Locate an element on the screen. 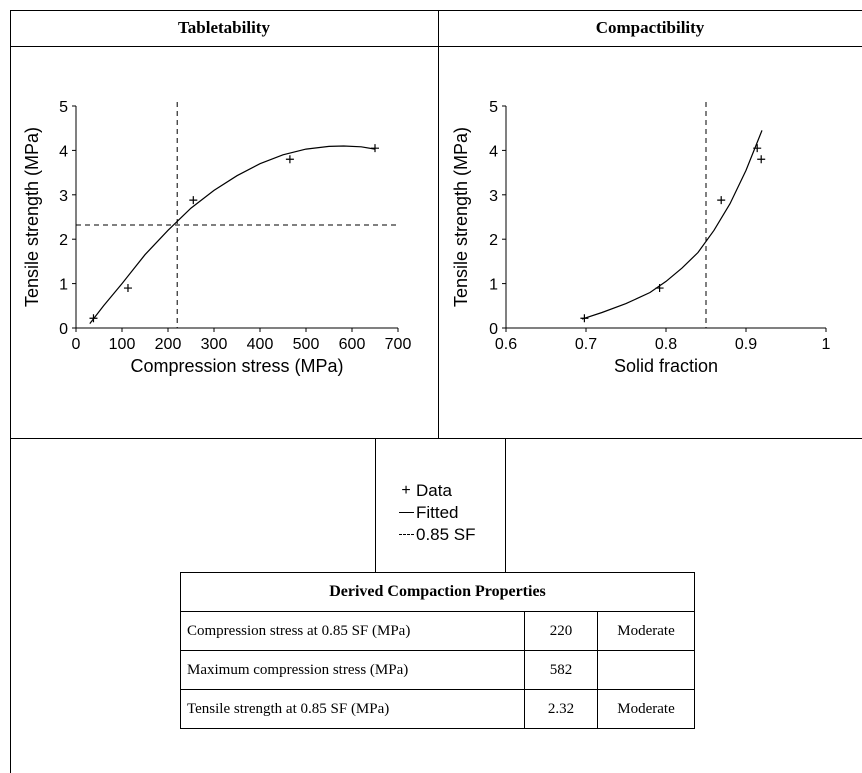 The image size is (862, 773). row-label: Maximum compression stress (MPa) is located at coordinates (352, 670).